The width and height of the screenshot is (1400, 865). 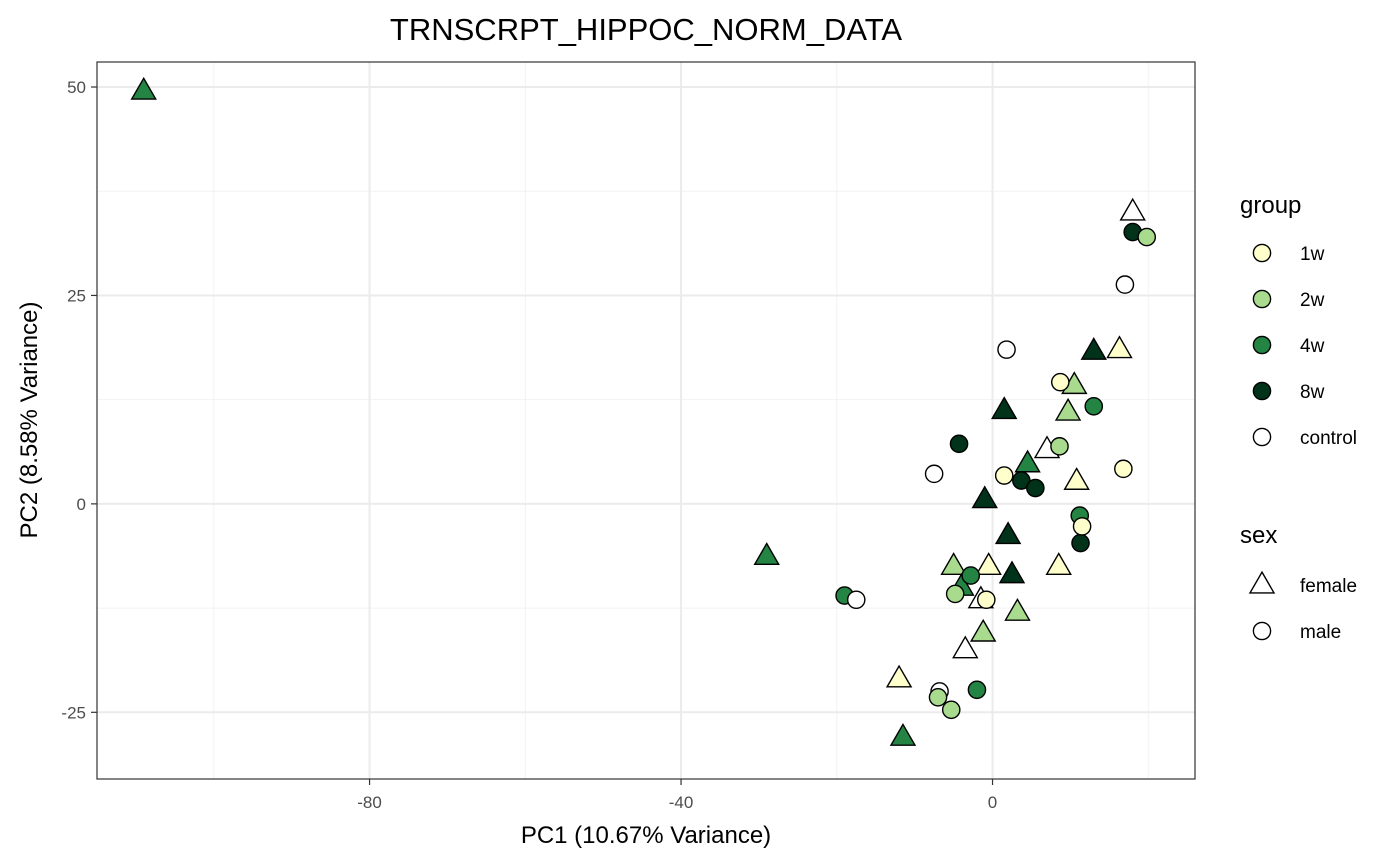 I want to click on legend-title-sex: sex, so click(x=1258, y=535).